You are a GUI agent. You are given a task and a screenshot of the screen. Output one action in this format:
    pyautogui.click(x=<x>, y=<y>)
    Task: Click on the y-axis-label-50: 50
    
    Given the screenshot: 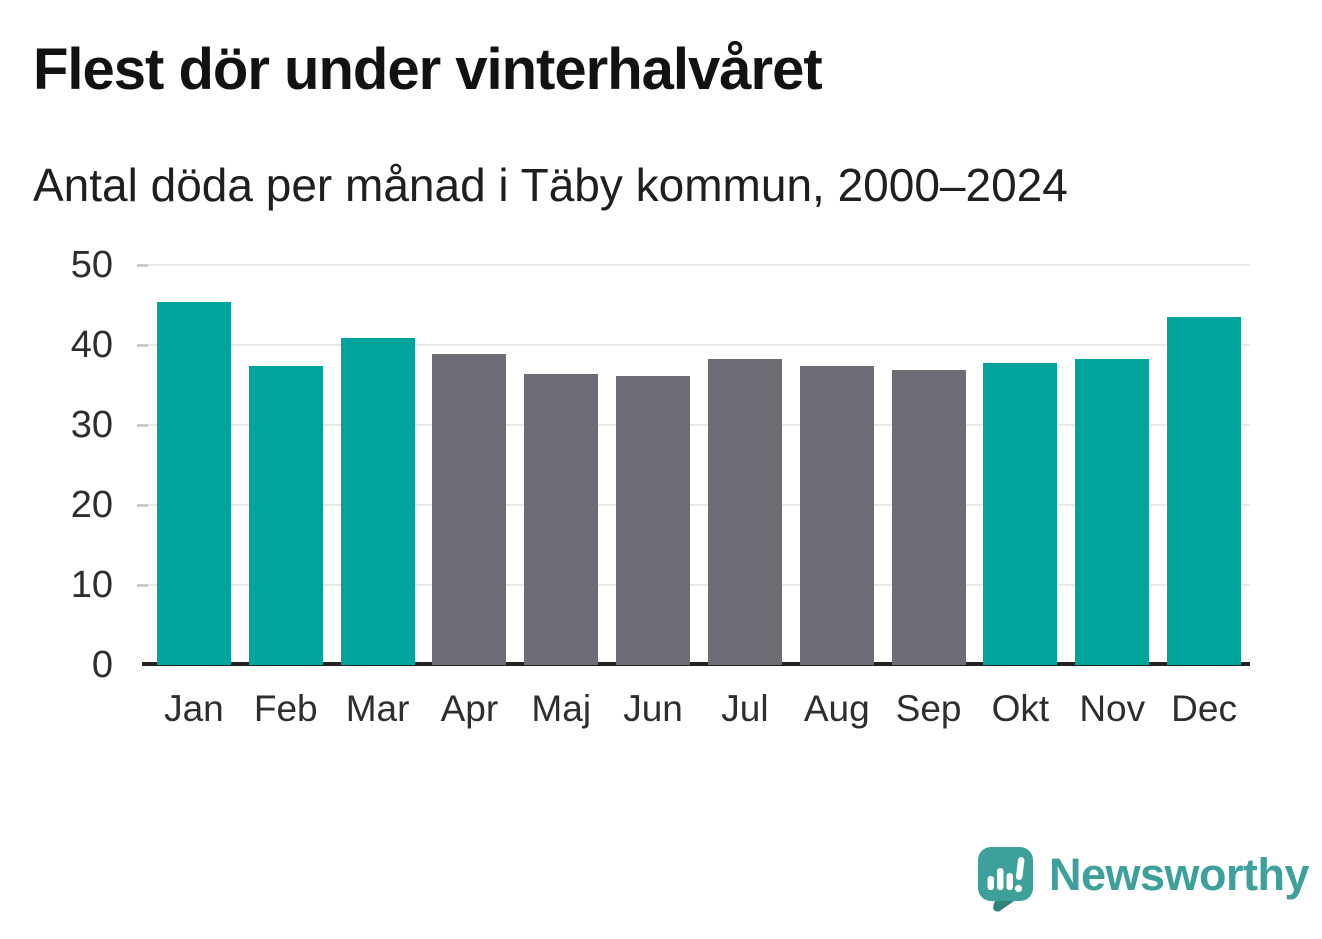 What is the action you would take?
    pyautogui.click(x=91, y=265)
    